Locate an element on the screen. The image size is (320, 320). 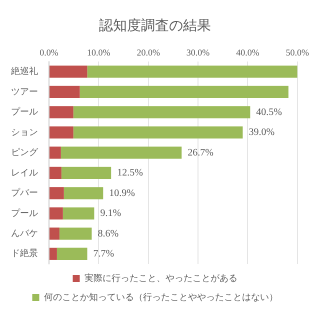
x-tick-label: 20.0% is located at coordinates (148, 53).